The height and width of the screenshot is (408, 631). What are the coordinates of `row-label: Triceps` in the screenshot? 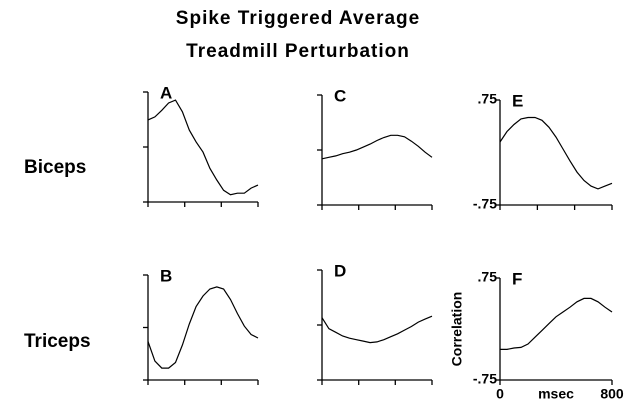 It's located at (57, 341).